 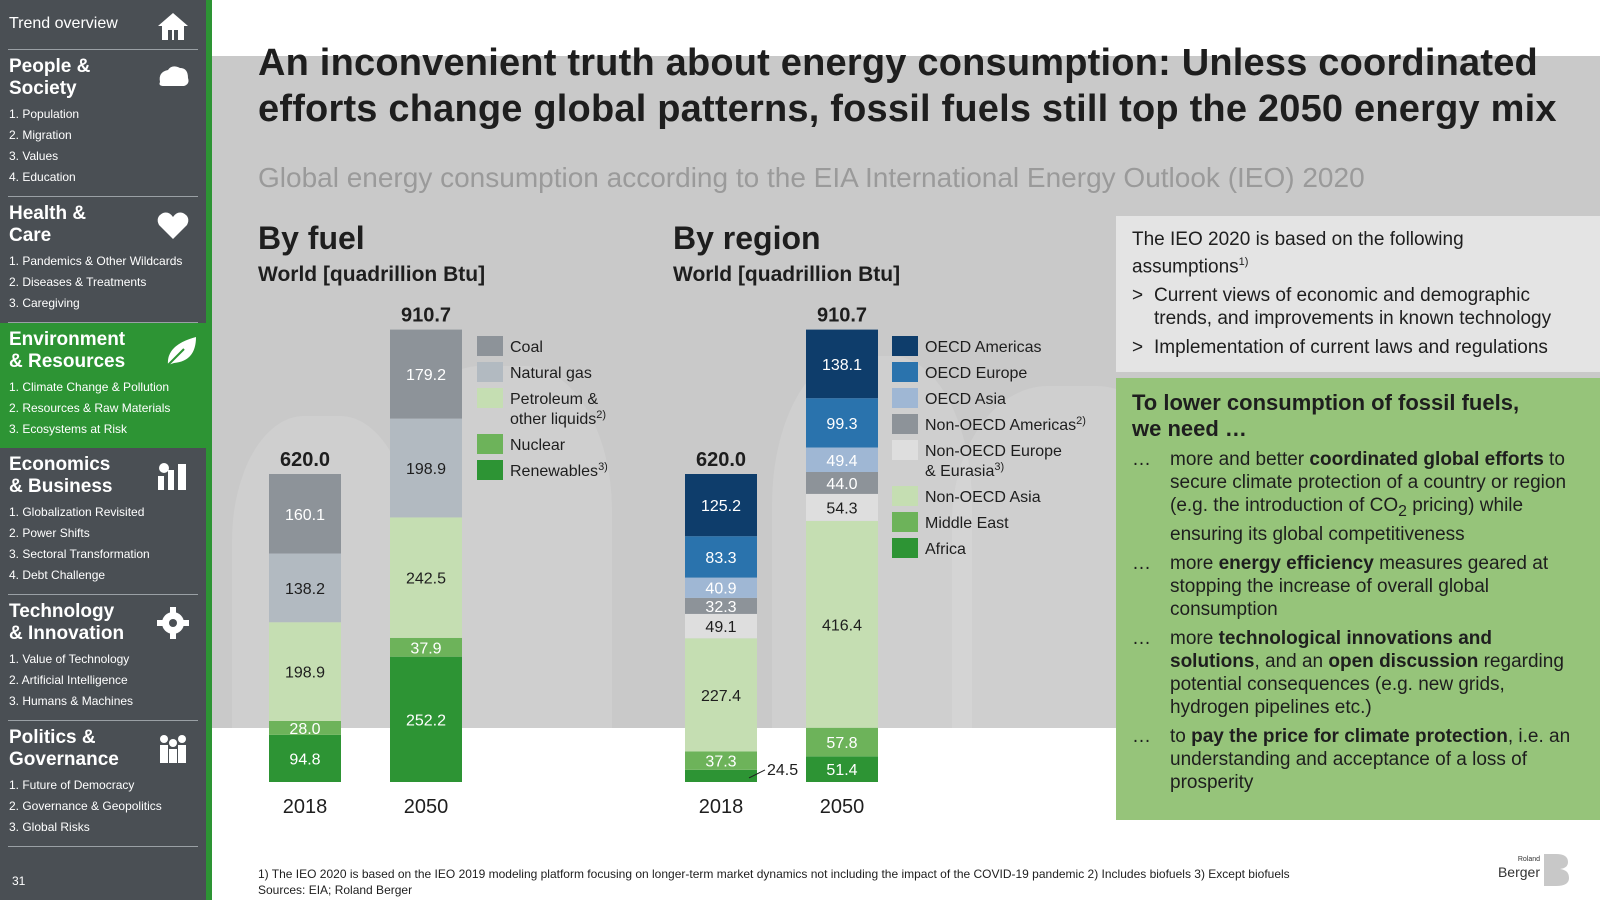 What do you see at coordinates (721, 807) in the screenshot?
I see `x-tick-label: 2018` at bounding box center [721, 807].